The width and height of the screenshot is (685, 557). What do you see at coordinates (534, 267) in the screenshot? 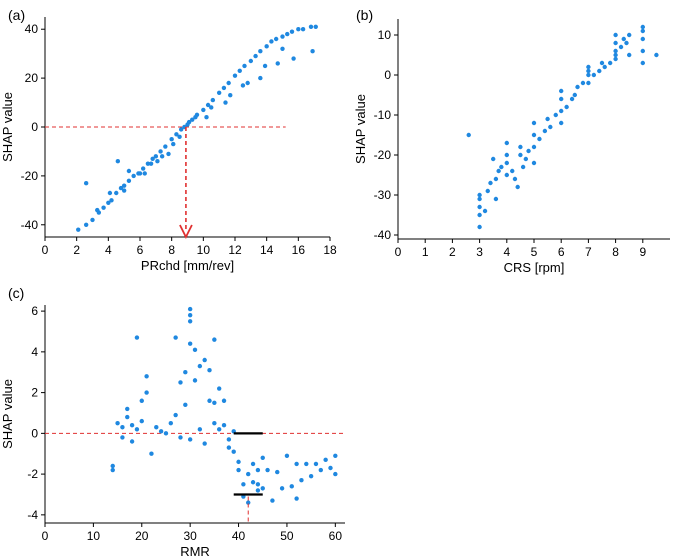
I see `x-axis-title: CRS [rpm]` at bounding box center [534, 267].